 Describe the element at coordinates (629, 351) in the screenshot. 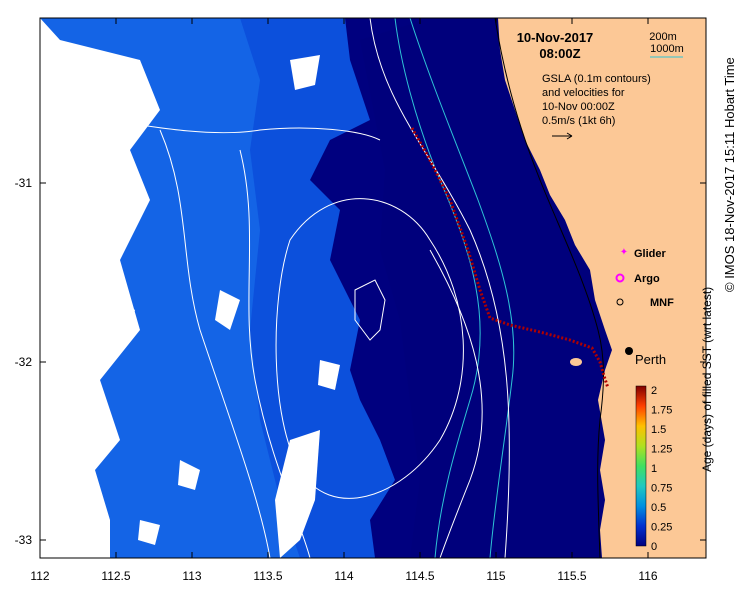

I see `perth-marker-icon` at that location.